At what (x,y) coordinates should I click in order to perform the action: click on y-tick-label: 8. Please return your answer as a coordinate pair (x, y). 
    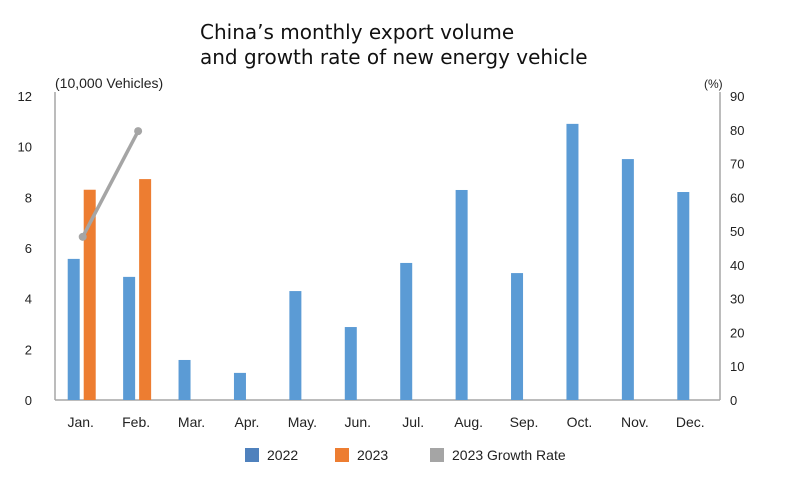
    Looking at the image, I should click on (28, 197).